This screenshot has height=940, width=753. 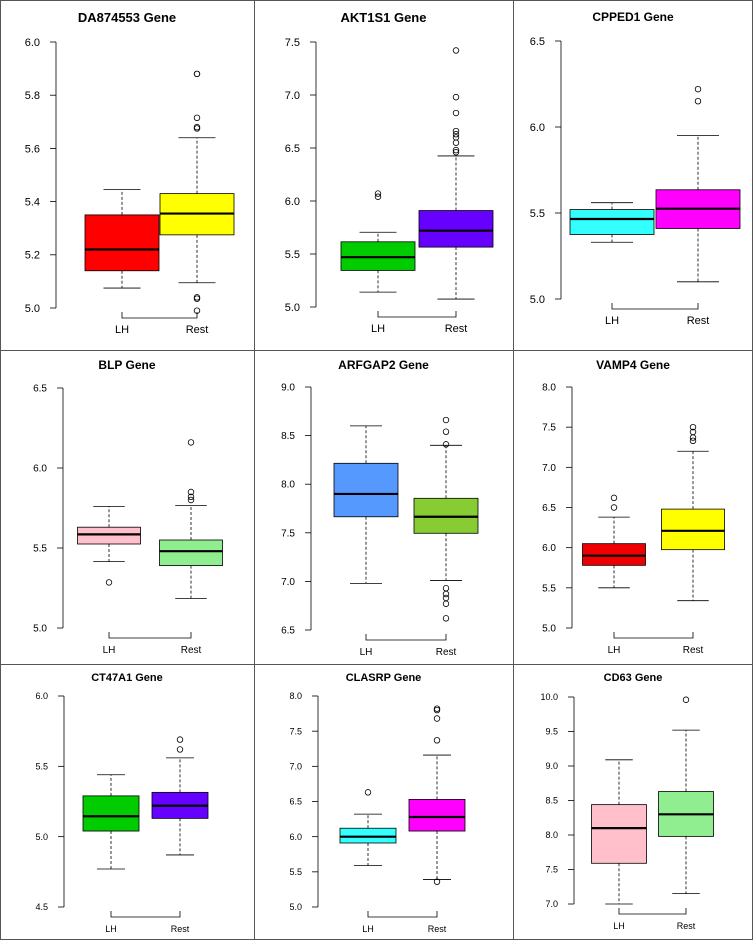 I want to click on y-tick-label: 7.5, so click(x=288, y=533).